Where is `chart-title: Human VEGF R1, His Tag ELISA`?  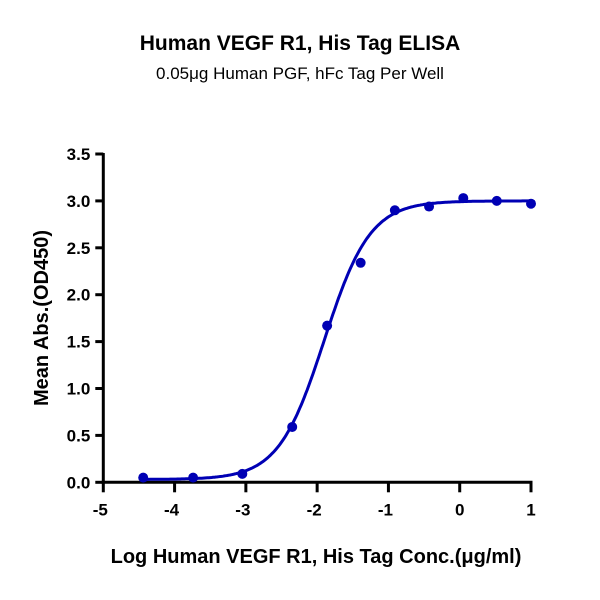
chart-title: Human VEGF R1, His Tag ELISA is located at coordinates (300, 43).